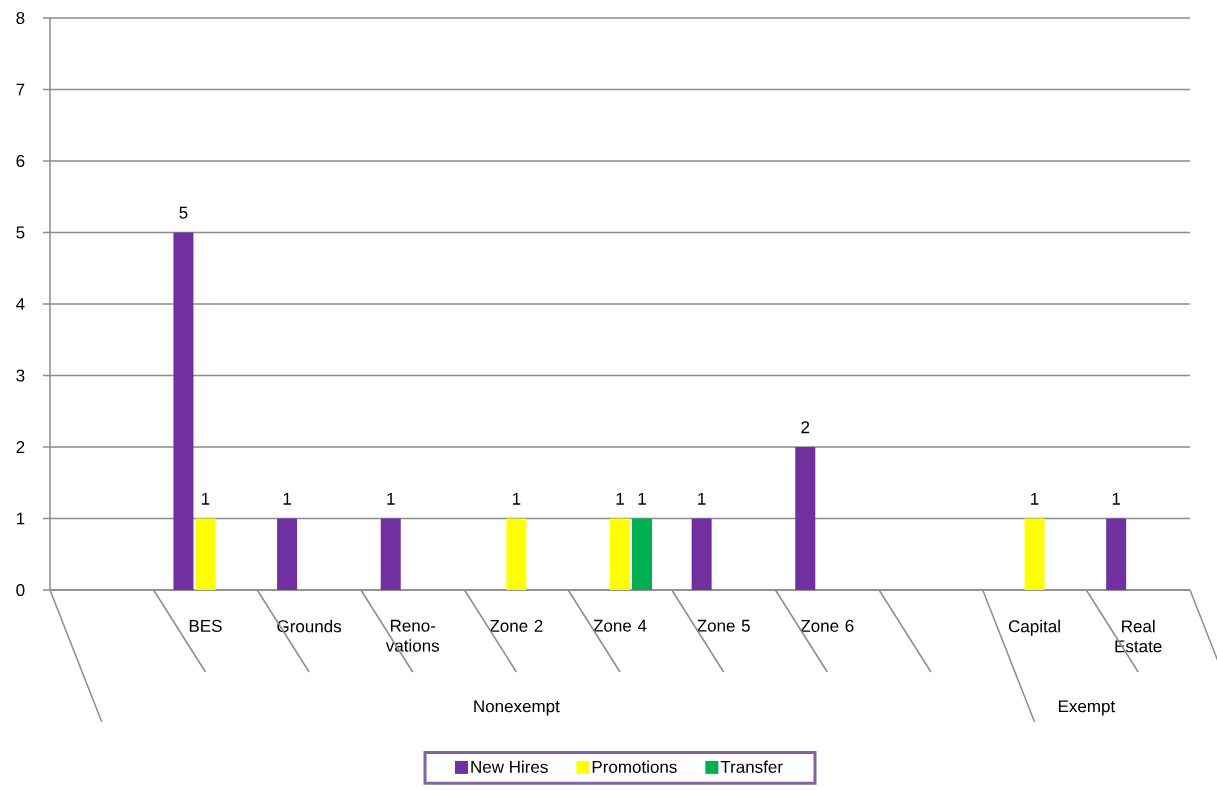 The width and height of the screenshot is (1217, 790). Describe the element at coordinates (20, 18) in the screenshot. I see `y-tick-label: 8` at that location.